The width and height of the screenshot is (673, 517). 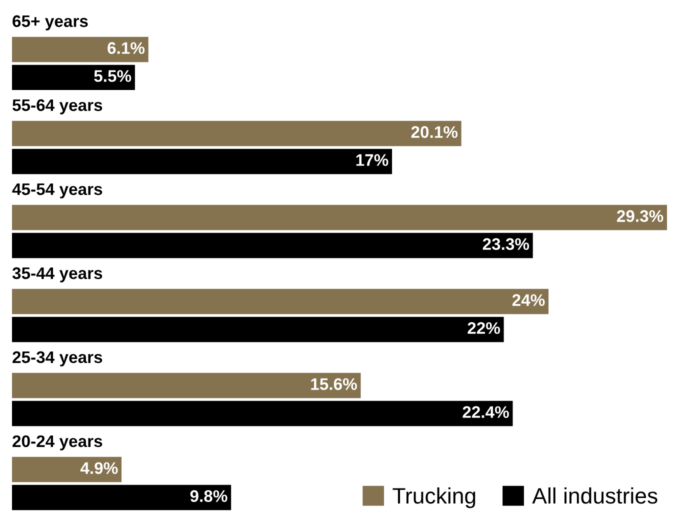 What do you see at coordinates (595, 495) in the screenshot?
I see `legend-label: All industries` at bounding box center [595, 495].